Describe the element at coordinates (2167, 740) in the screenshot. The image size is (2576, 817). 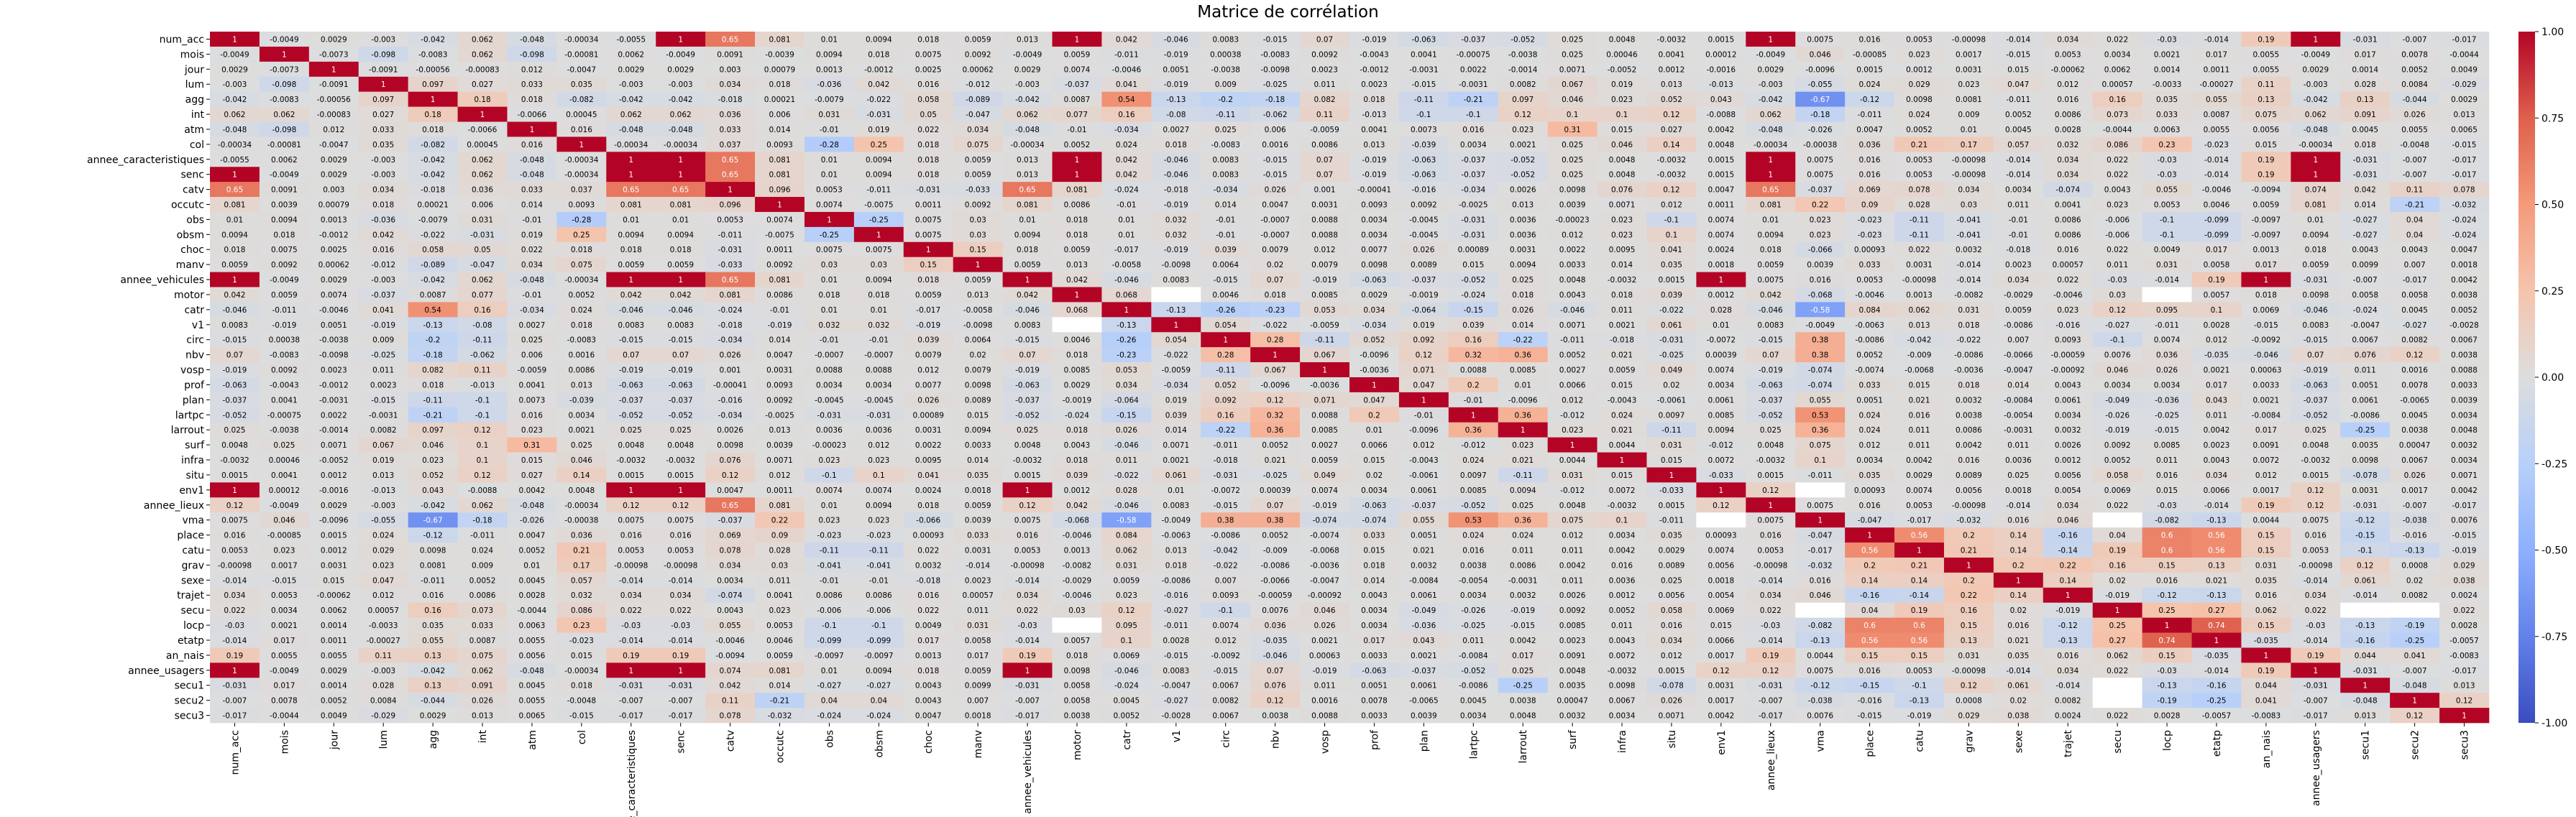
I see `x-tick-label: locp` at that location.